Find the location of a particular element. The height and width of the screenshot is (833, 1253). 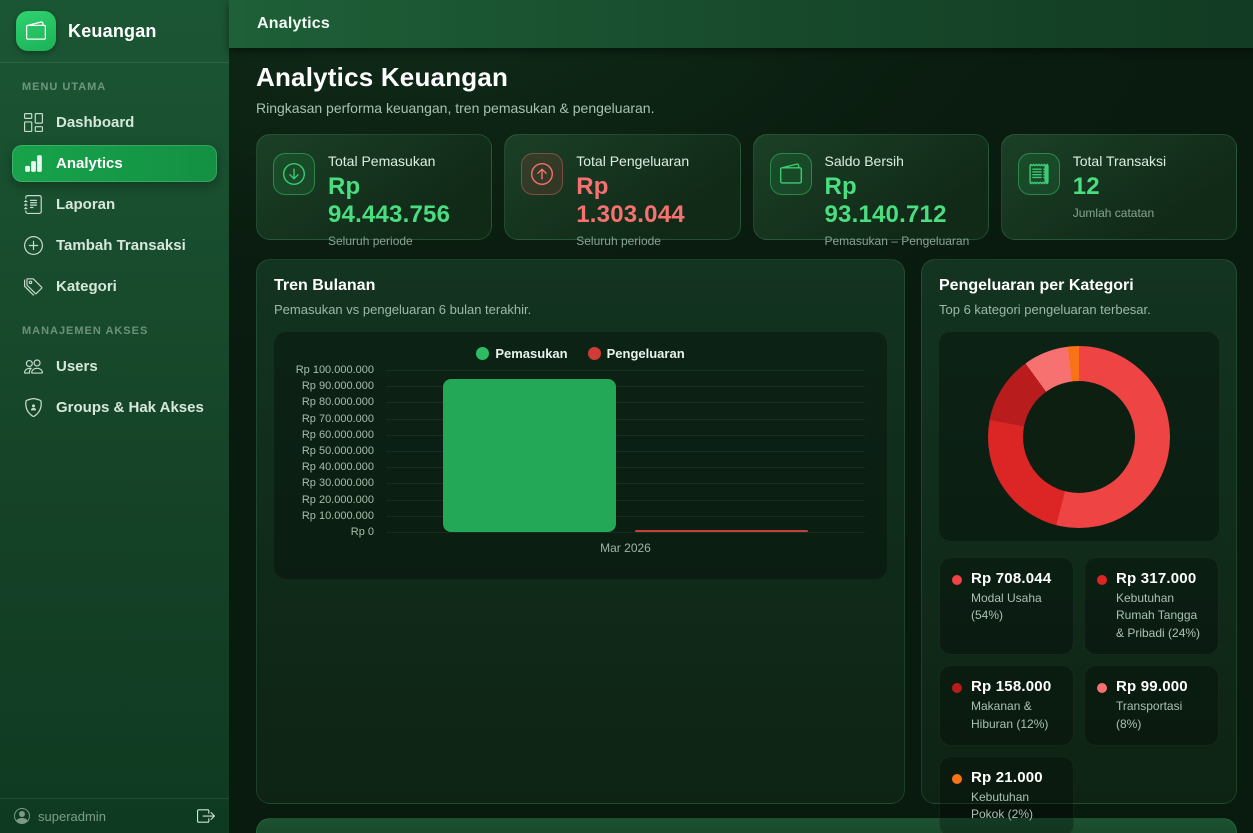

sidebar-item-users: Users is located at coordinates (114, 366).